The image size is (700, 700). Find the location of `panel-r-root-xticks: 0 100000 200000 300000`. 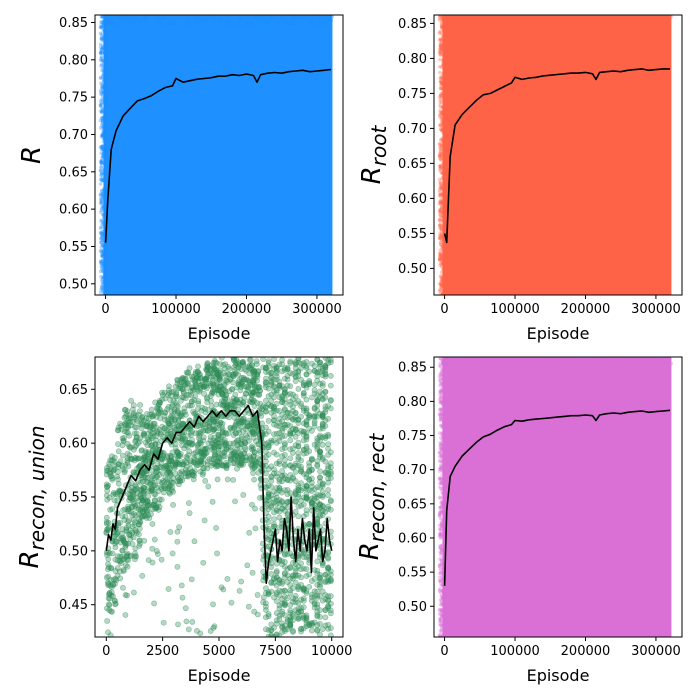

panel-r-root-xticks: 0 100000 200000 300000 is located at coordinates (560, 306).